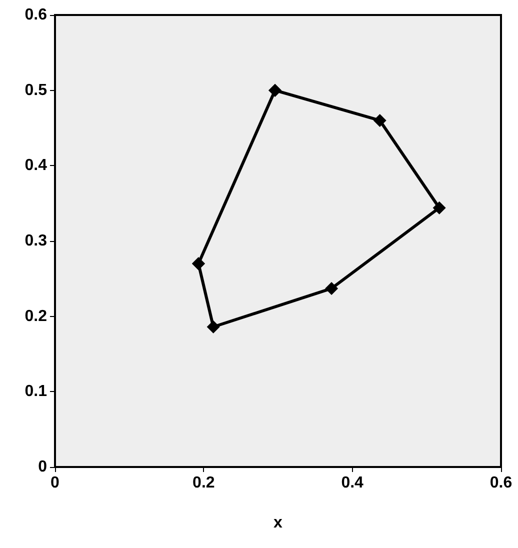  I want to click on y-tick-label: 0.2, so click(36, 316).